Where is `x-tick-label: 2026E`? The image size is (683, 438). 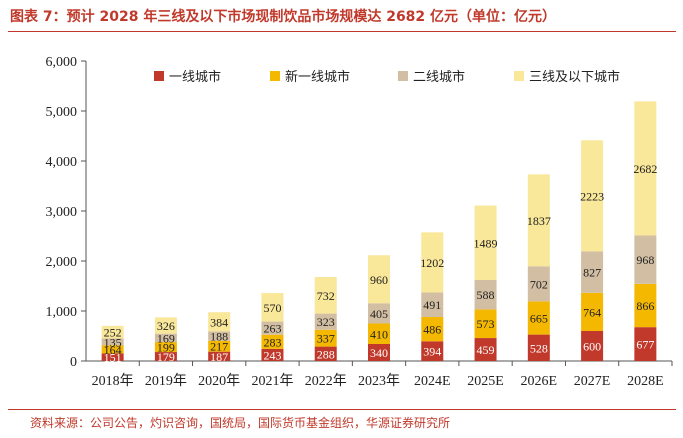
x-tick-label: 2026E is located at coordinates (539, 381).